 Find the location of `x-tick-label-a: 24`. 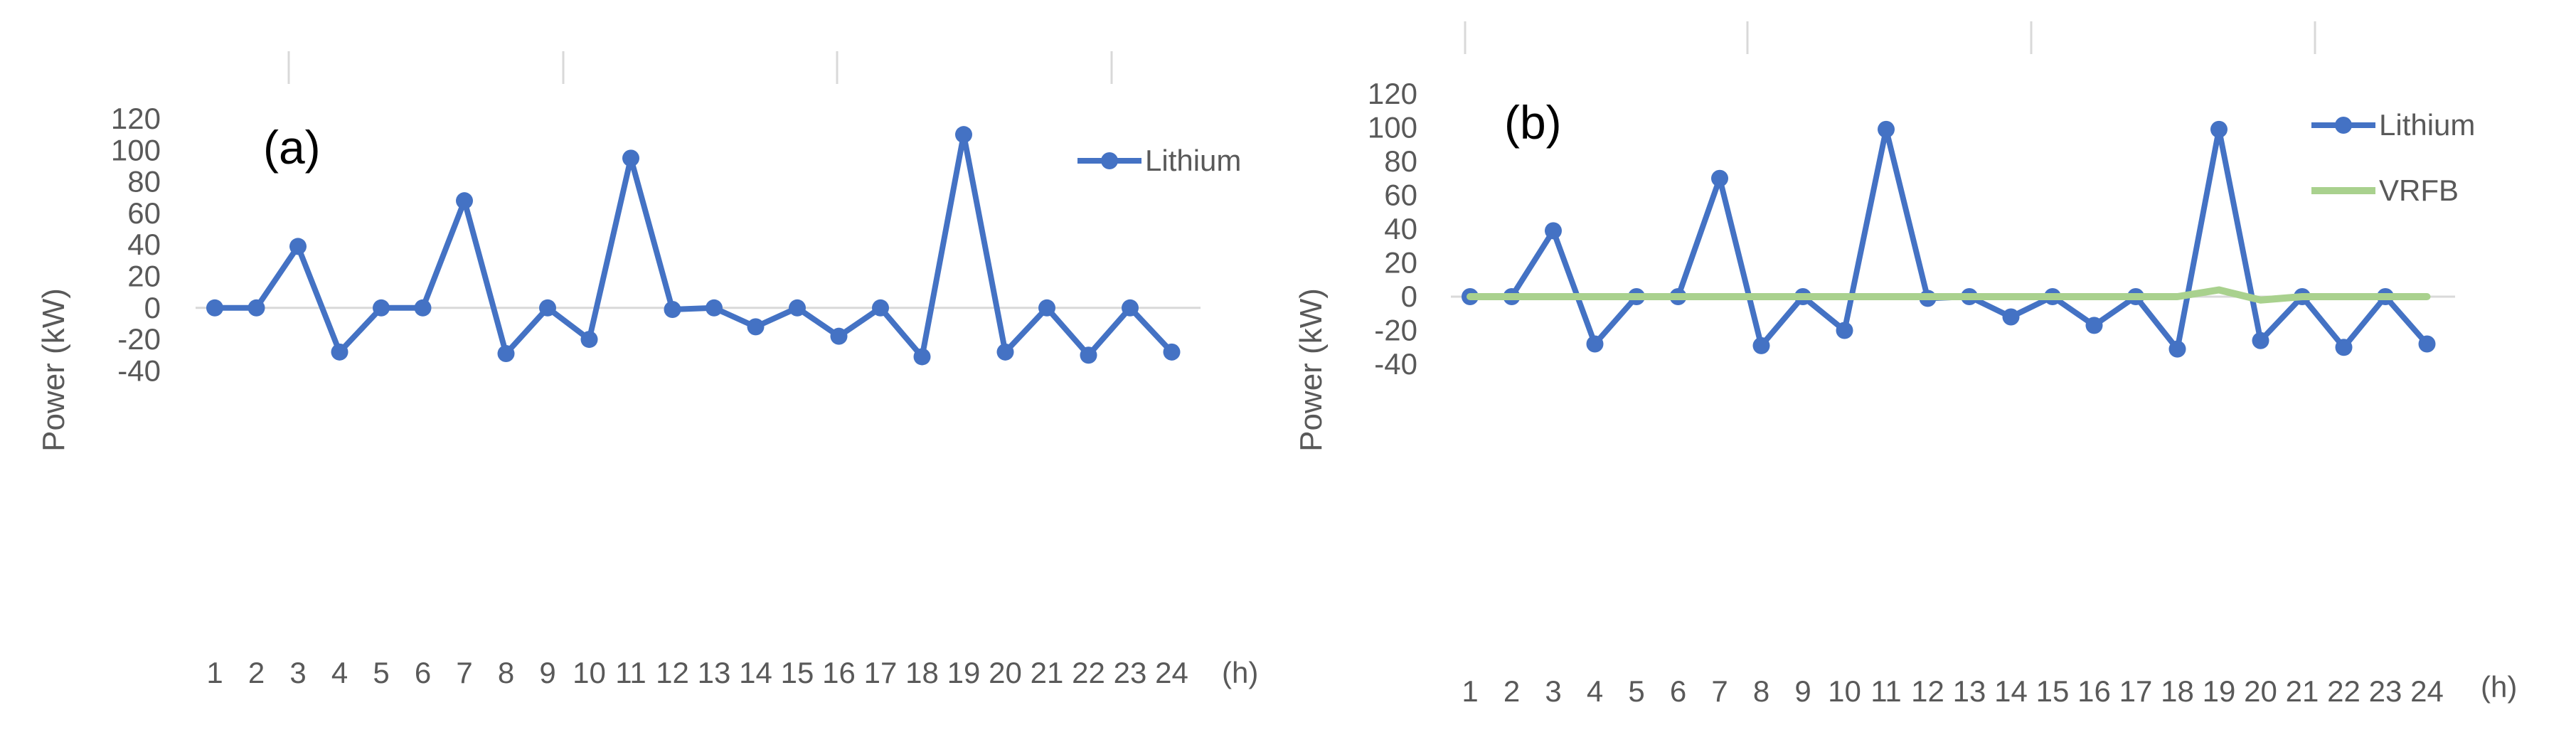

x-tick-label-a: 24 is located at coordinates (1171, 672).